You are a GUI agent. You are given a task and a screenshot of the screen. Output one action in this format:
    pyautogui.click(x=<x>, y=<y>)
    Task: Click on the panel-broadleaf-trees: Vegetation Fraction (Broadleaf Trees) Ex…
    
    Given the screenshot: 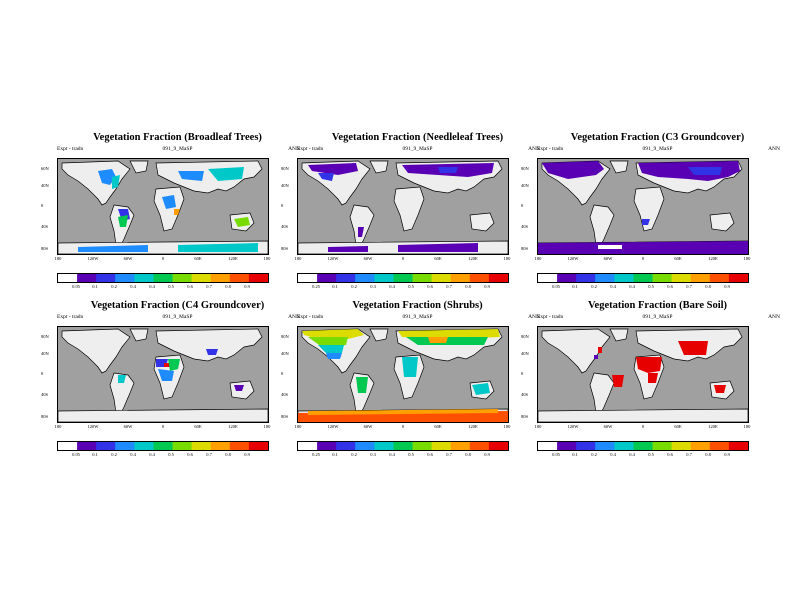 What is the action you would take?
    pyautogui.click(x=170, y=227)
    